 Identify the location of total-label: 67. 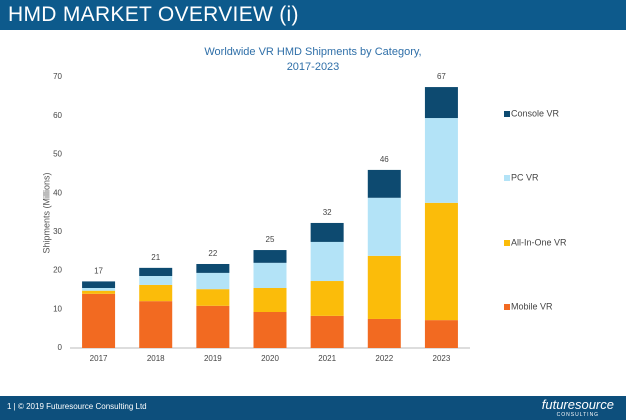
(441, 76).